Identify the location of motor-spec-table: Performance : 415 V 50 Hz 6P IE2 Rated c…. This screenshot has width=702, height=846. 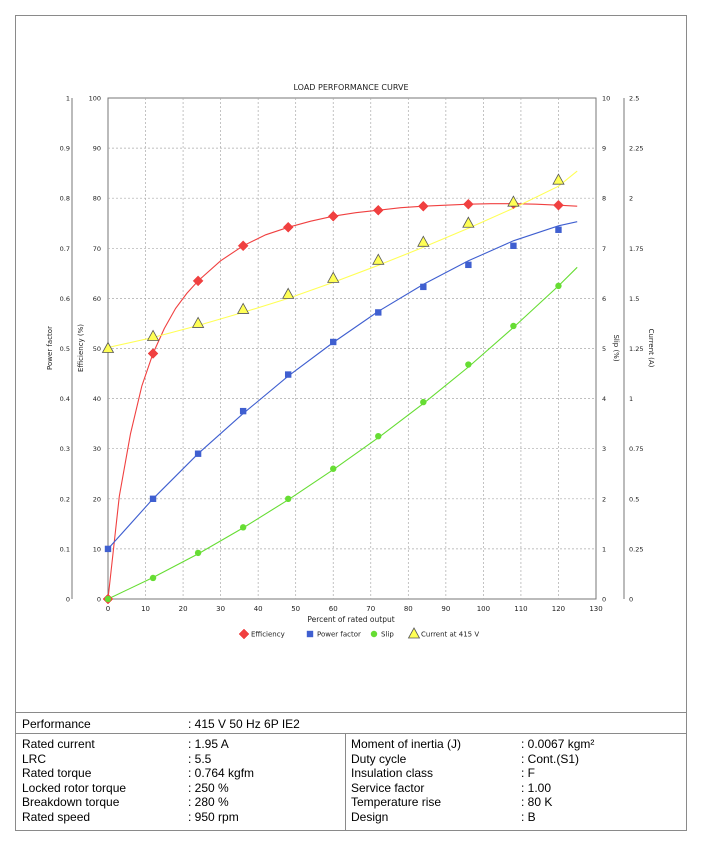
(351, 771).